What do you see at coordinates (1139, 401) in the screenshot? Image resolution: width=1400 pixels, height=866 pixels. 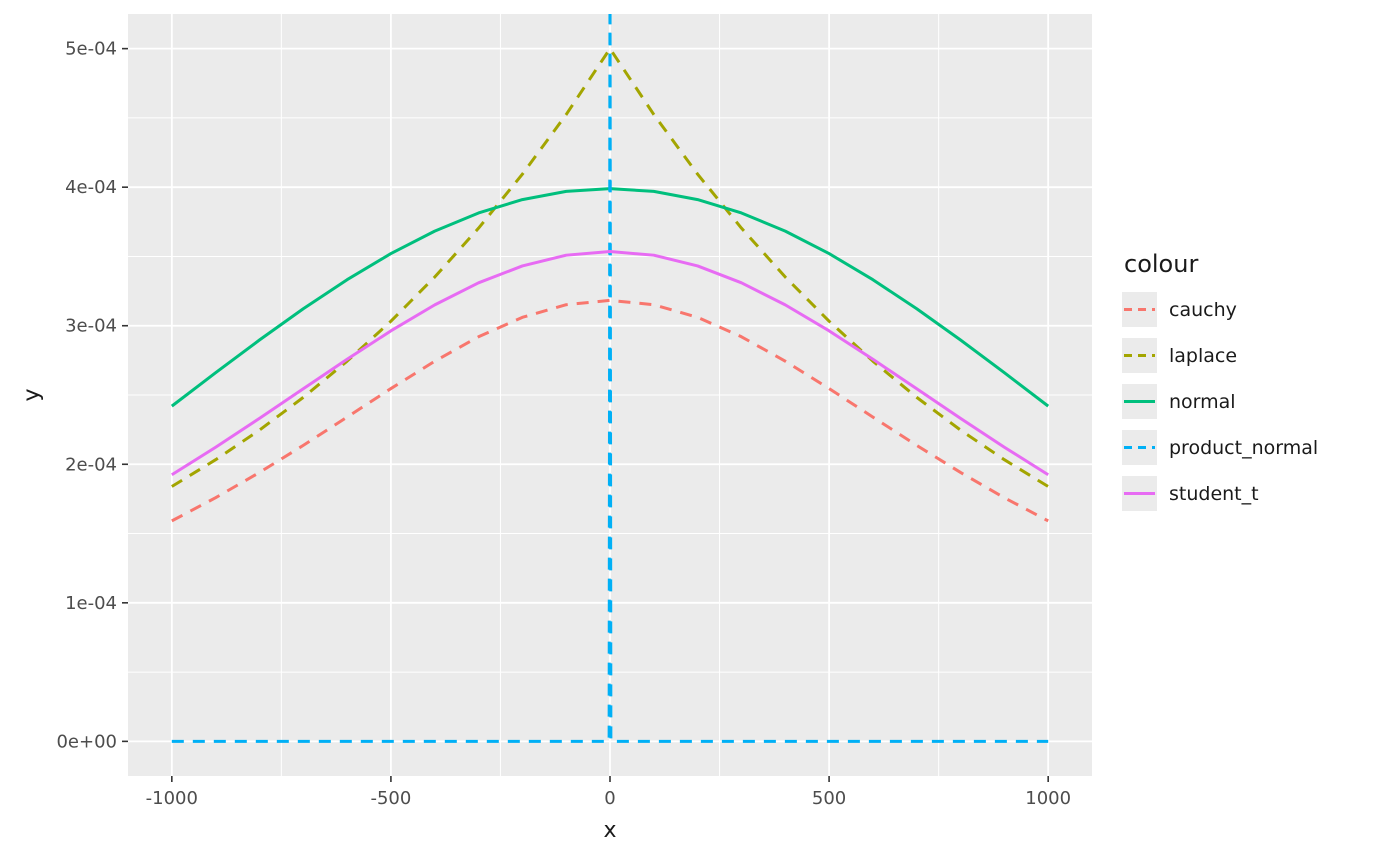 I see `legend-key-normal` at bounding box center [1139, 401].